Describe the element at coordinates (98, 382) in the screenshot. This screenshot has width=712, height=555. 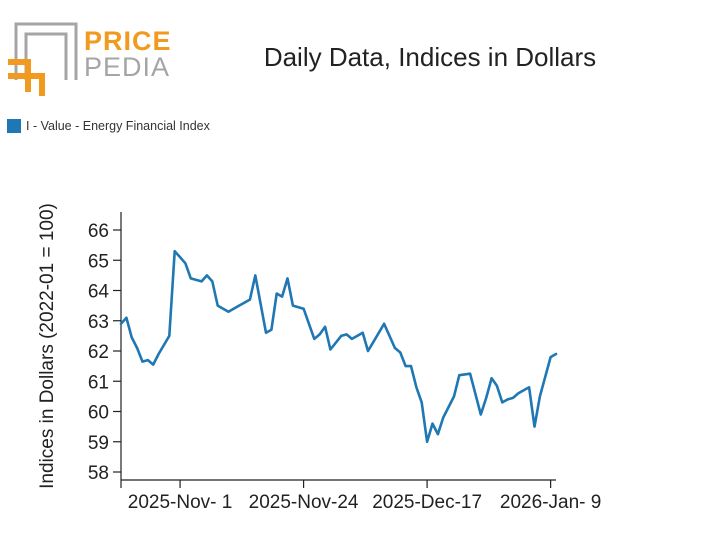
I see `y-tick-label: 61` at that location.